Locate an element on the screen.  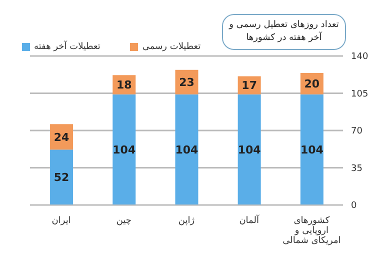
data-label: 24 is located at coordinates (62, 137).